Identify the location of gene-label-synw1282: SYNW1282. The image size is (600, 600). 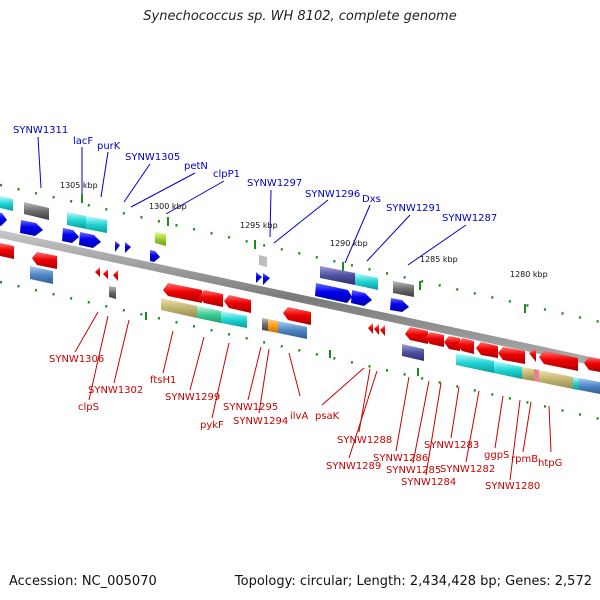
(467, 469).